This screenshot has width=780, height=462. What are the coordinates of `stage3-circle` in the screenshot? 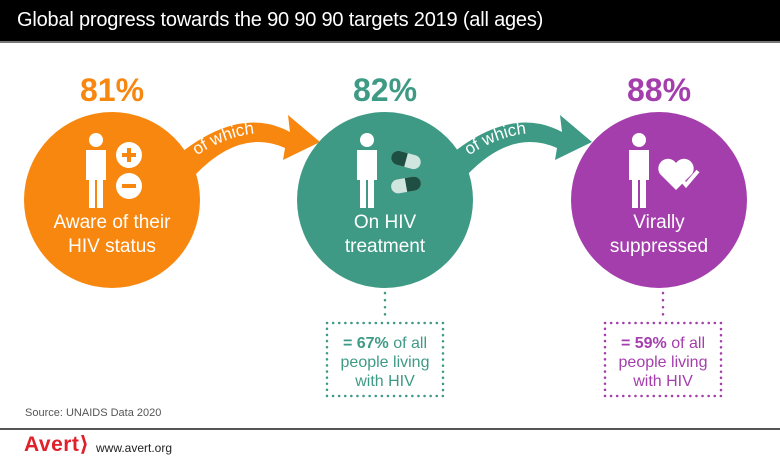 It's located at (659, 200).